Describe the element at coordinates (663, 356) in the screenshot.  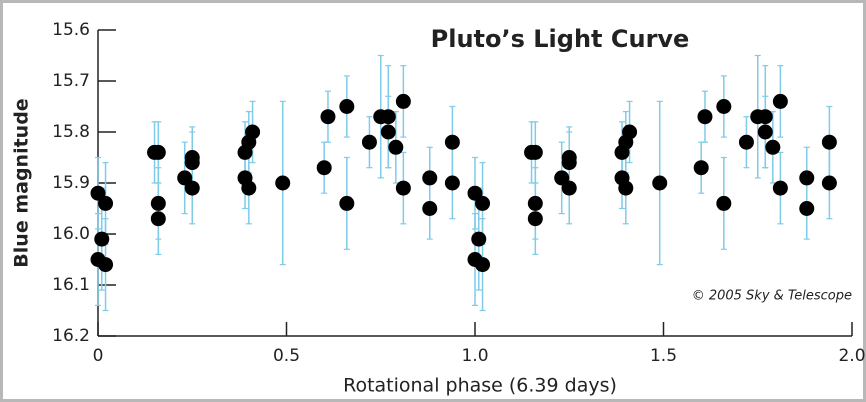
I see `x-tick-label: 1.5` at that location.